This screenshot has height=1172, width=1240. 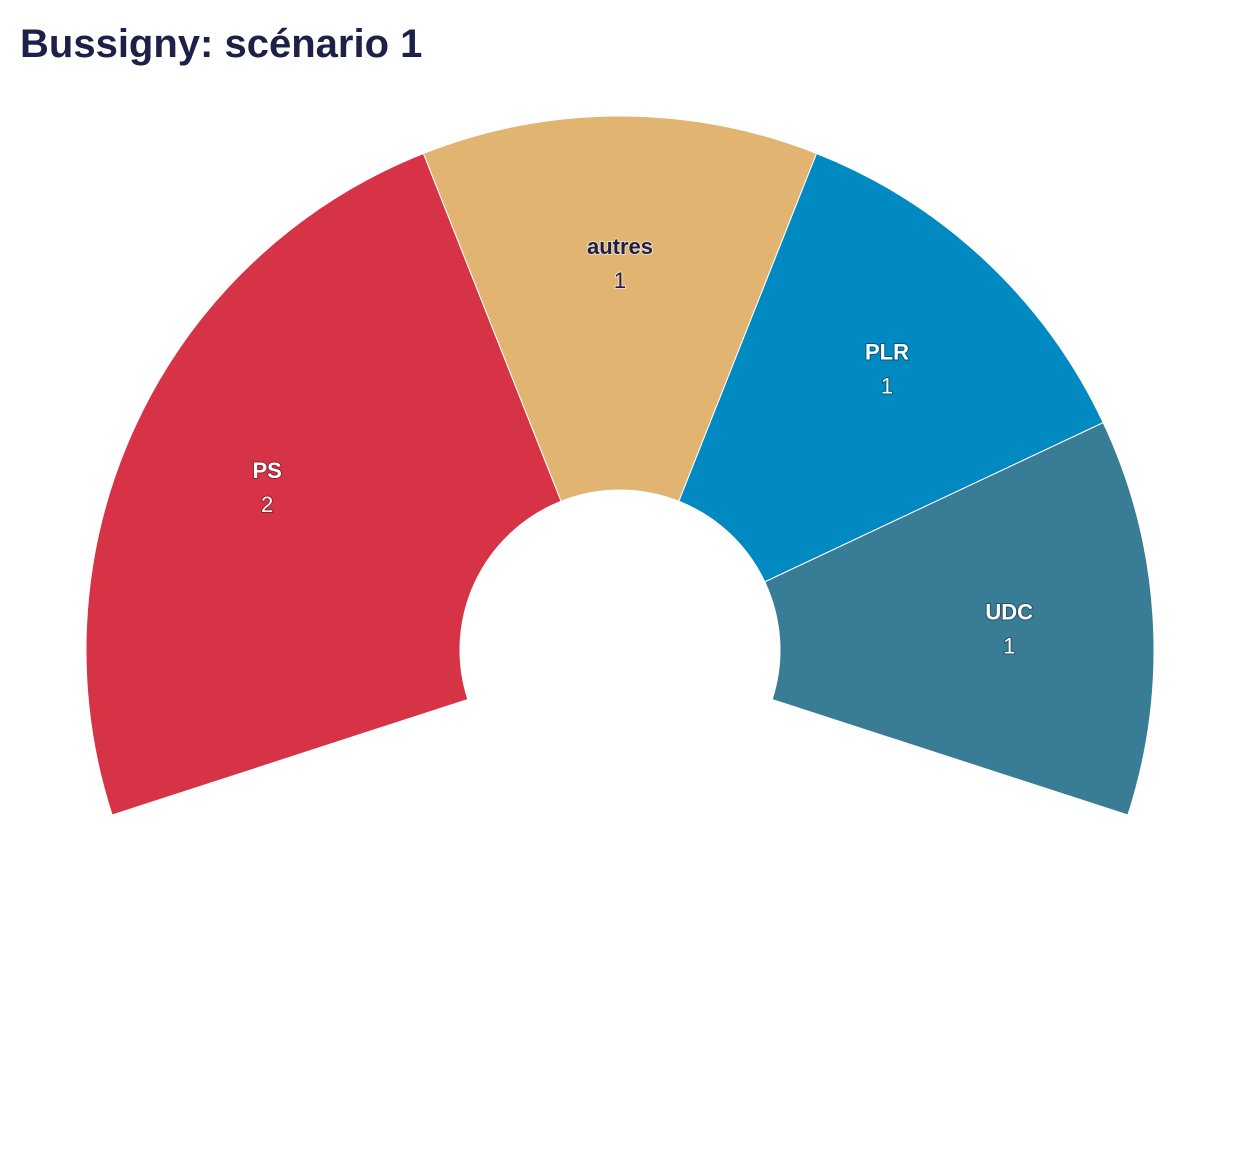 I want to click on segment-udc, so click(x=959, y=618).